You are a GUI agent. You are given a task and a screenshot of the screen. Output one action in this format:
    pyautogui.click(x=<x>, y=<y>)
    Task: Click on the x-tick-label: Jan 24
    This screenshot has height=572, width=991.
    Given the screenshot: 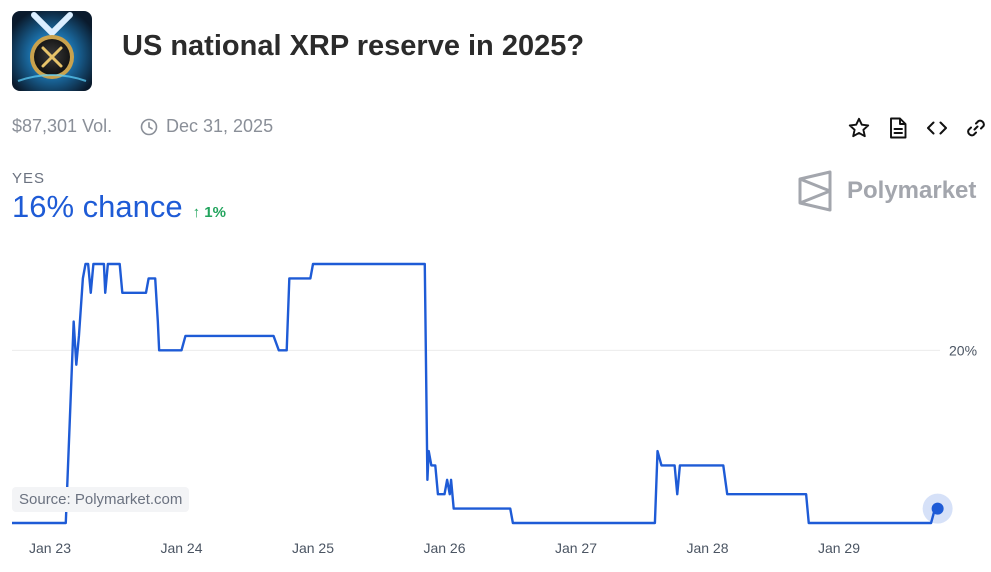 What is the action you would take?
    pyautogui.click(x=181, y=548)
    